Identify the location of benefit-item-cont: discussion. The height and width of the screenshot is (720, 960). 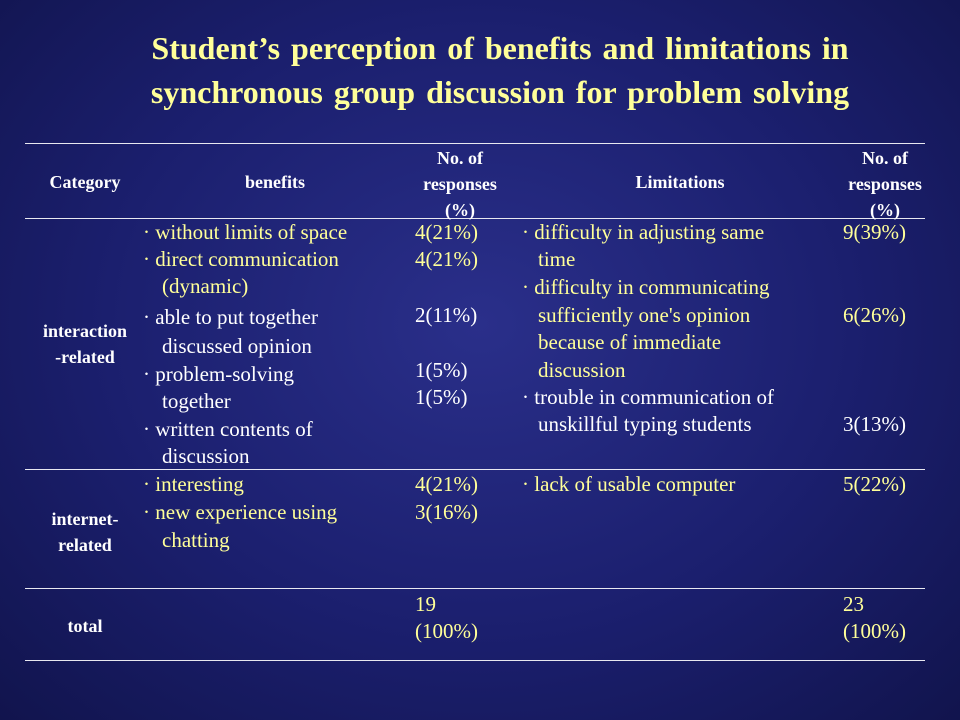
(206, 456).